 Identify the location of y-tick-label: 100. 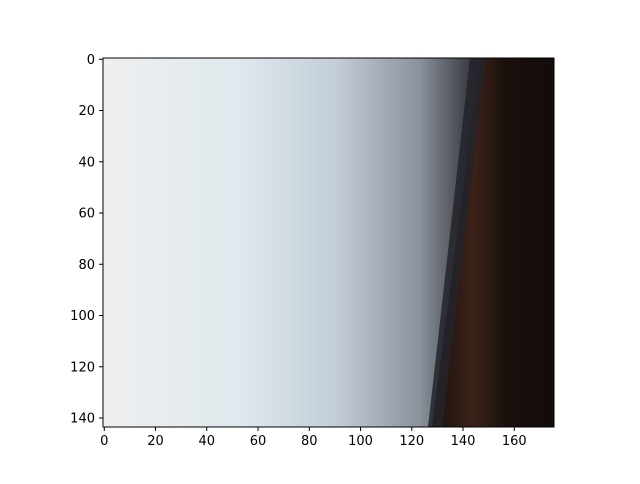
(82, 316).